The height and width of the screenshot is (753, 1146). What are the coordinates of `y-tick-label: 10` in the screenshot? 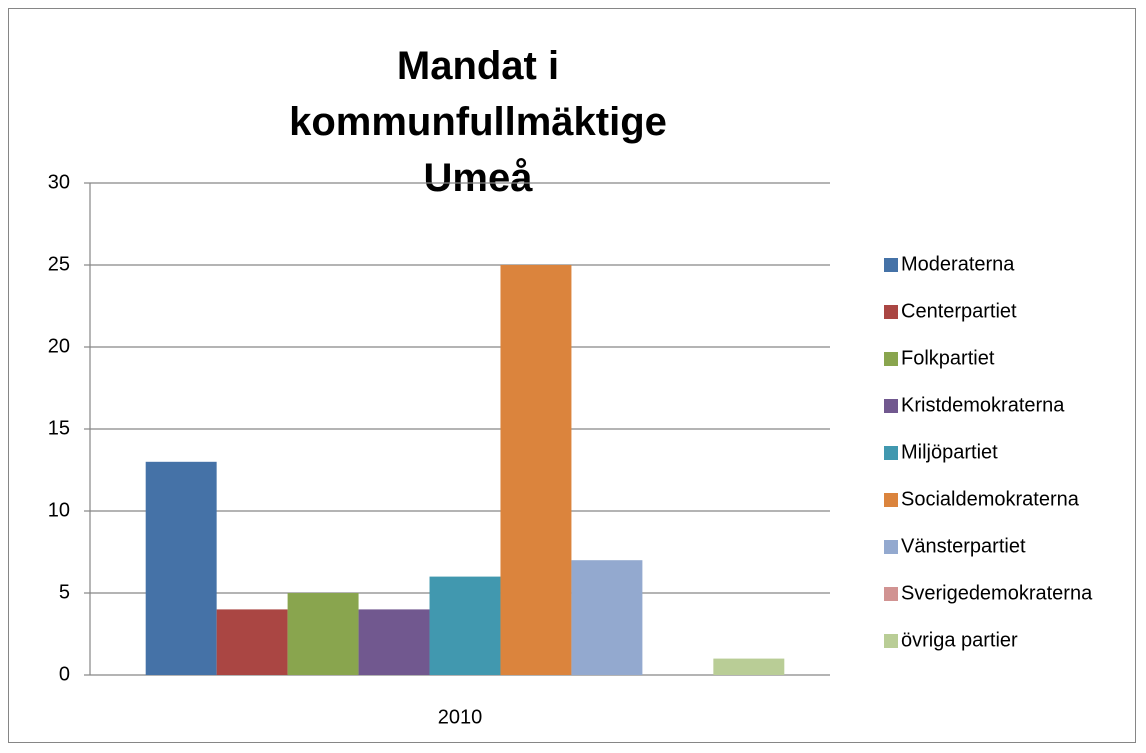 It's located at (59, 510).